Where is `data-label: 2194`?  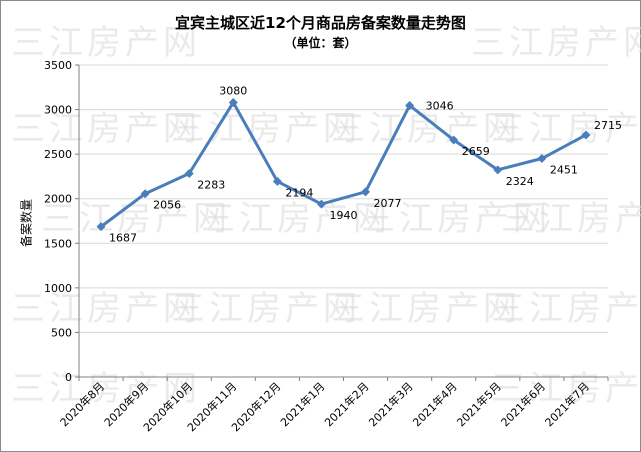
data-label: 2194 is located at coordinates (299, 192).